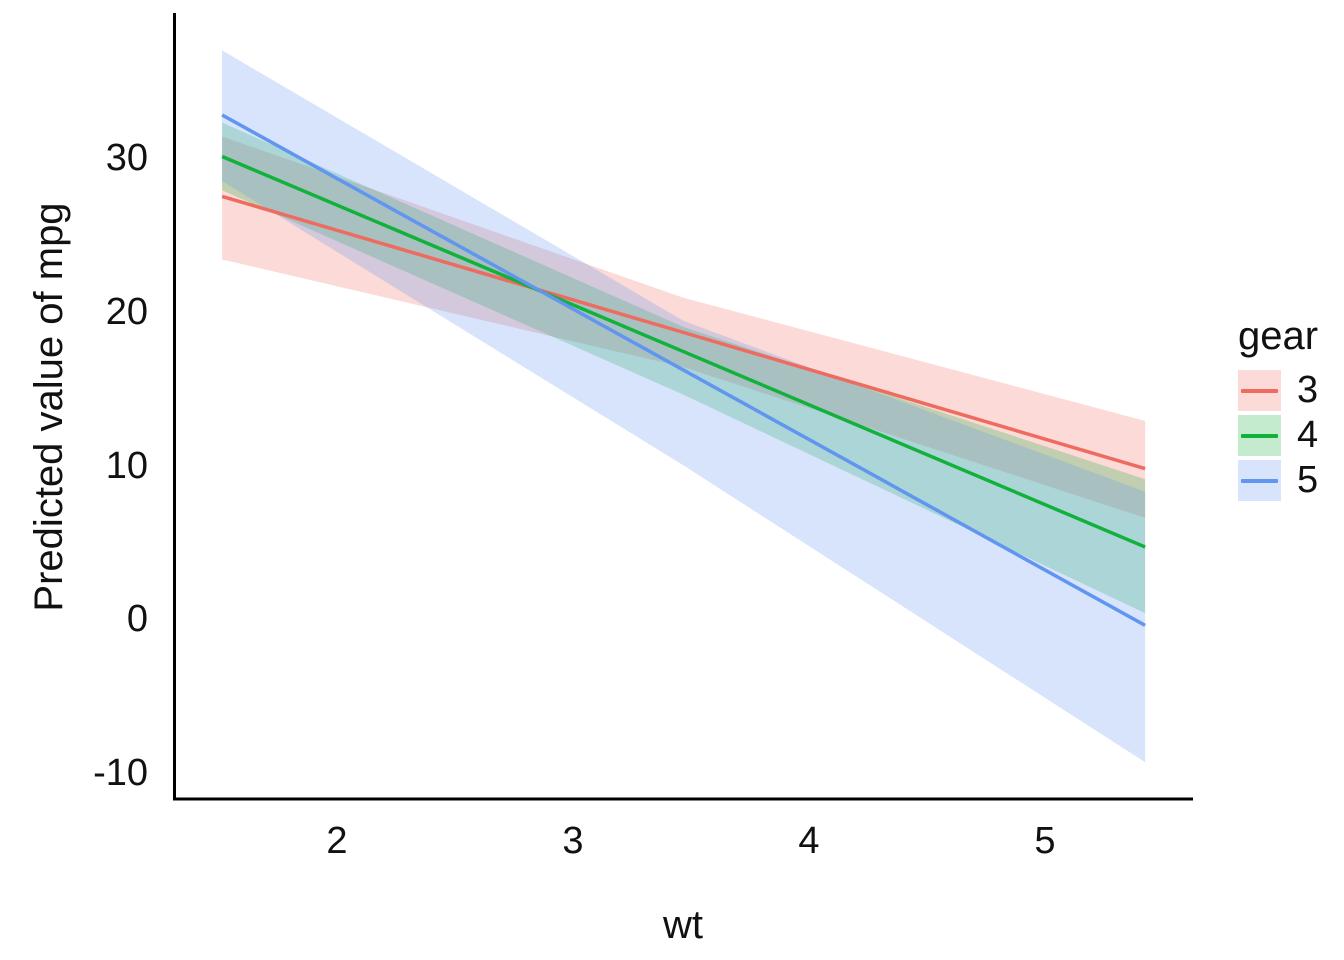  Describe the element at coordinates (1291, 480) in the screenshot. I see `legend-entry-gear-5: 5` at that location.